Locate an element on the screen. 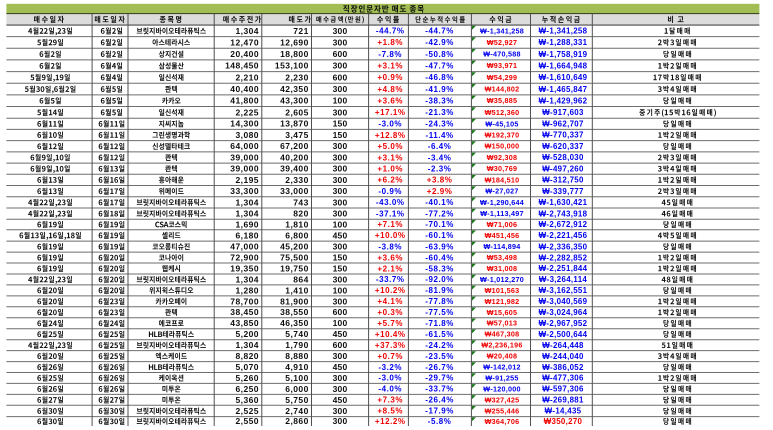 Image resolution: width=773 pixels, height=430 pixels. svg-text: ₩-2,282,852 is located at coordinates (563, 257).